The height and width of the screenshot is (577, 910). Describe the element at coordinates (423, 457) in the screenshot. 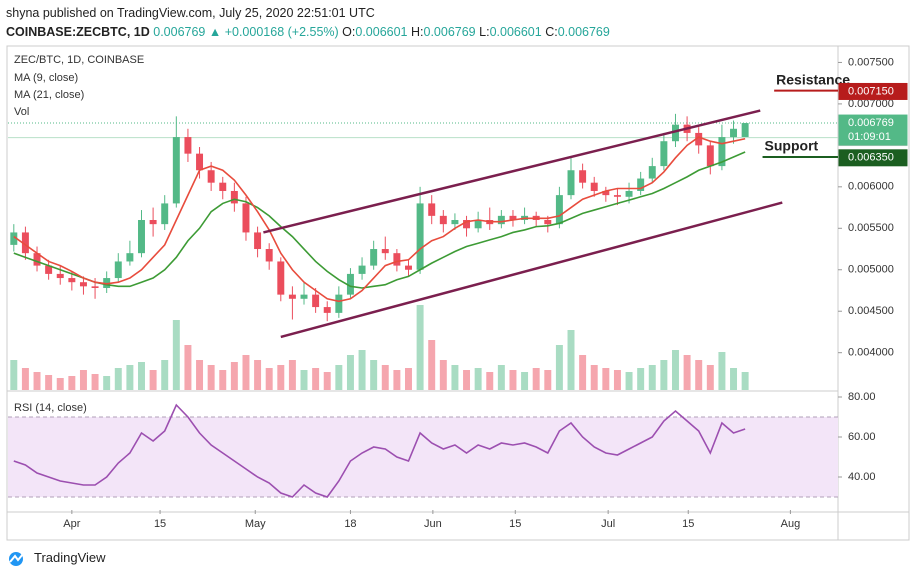

I see `rsi-band` at that location.